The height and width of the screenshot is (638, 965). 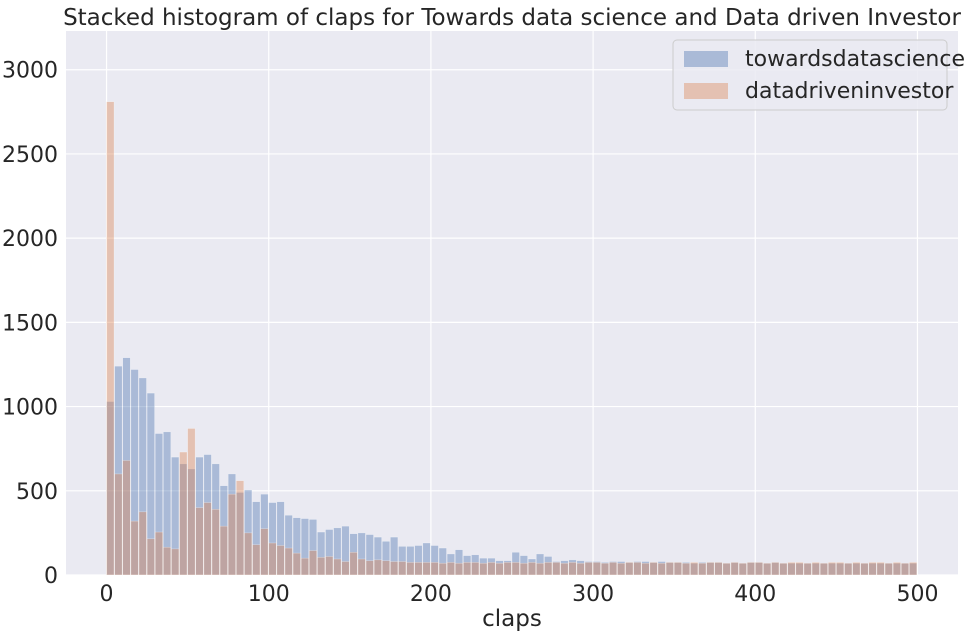 I want to click on x-tick-label: 200, so click(x=431, y=594).